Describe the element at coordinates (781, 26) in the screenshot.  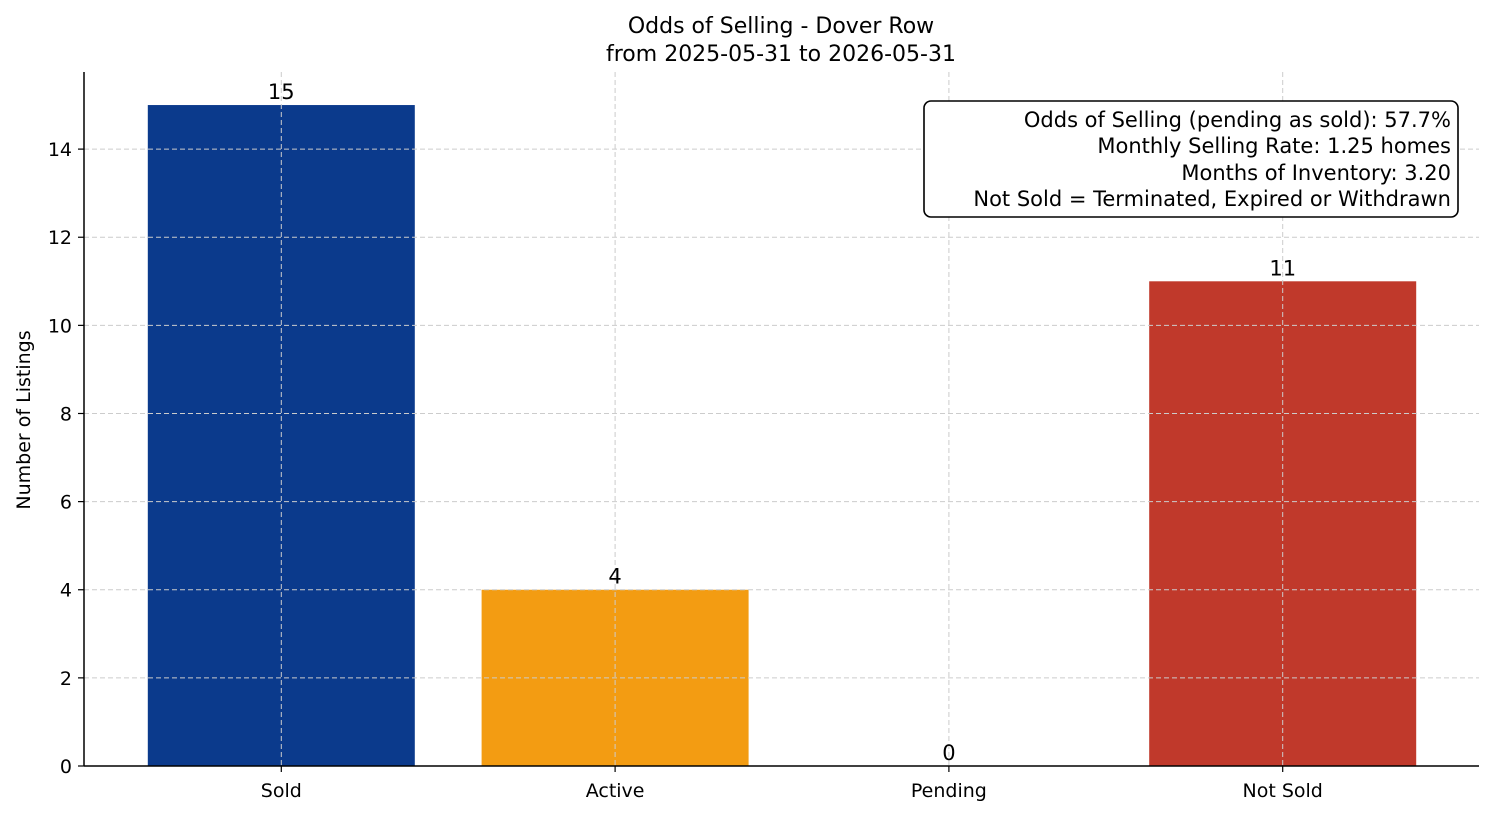
I see `chart-title: Odds of Selling - Dover Row` at that location.